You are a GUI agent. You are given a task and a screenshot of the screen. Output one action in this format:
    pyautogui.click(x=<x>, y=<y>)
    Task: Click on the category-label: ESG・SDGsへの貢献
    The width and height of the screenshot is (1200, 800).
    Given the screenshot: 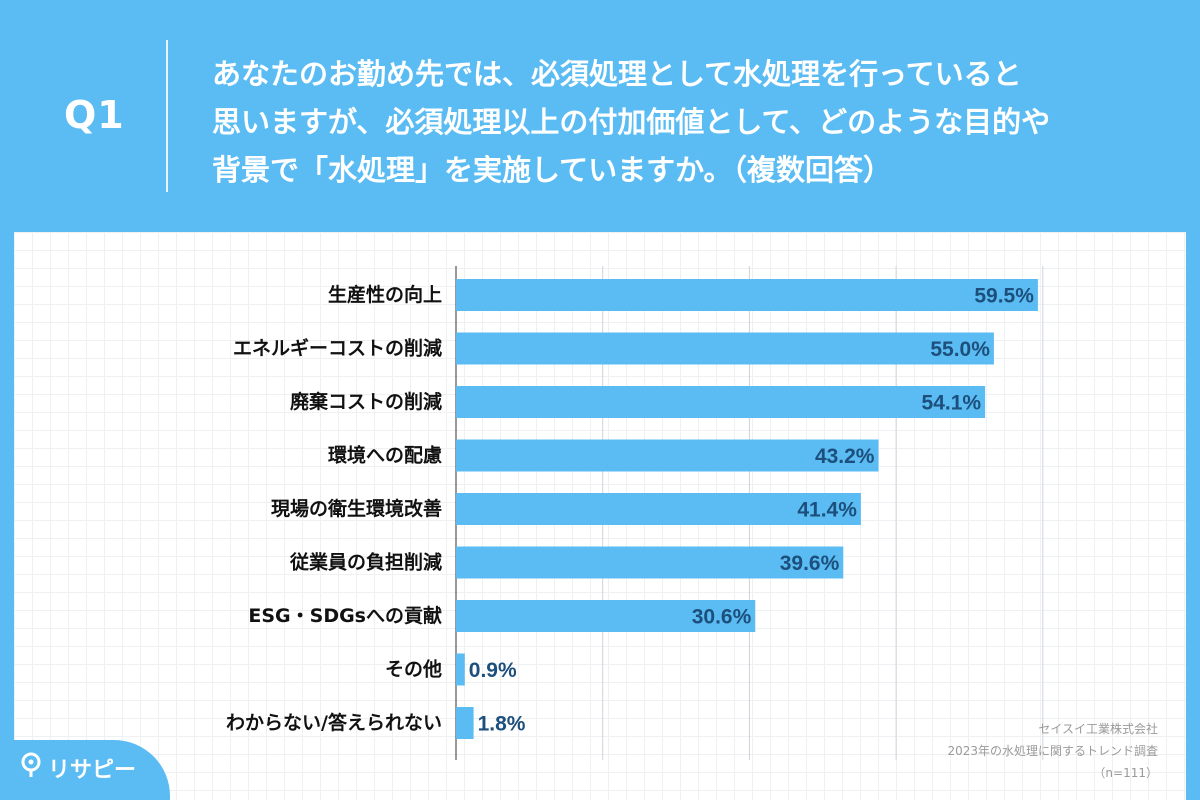 What is the action you would take?
    pyautogui.click(x=345, y=616)
    